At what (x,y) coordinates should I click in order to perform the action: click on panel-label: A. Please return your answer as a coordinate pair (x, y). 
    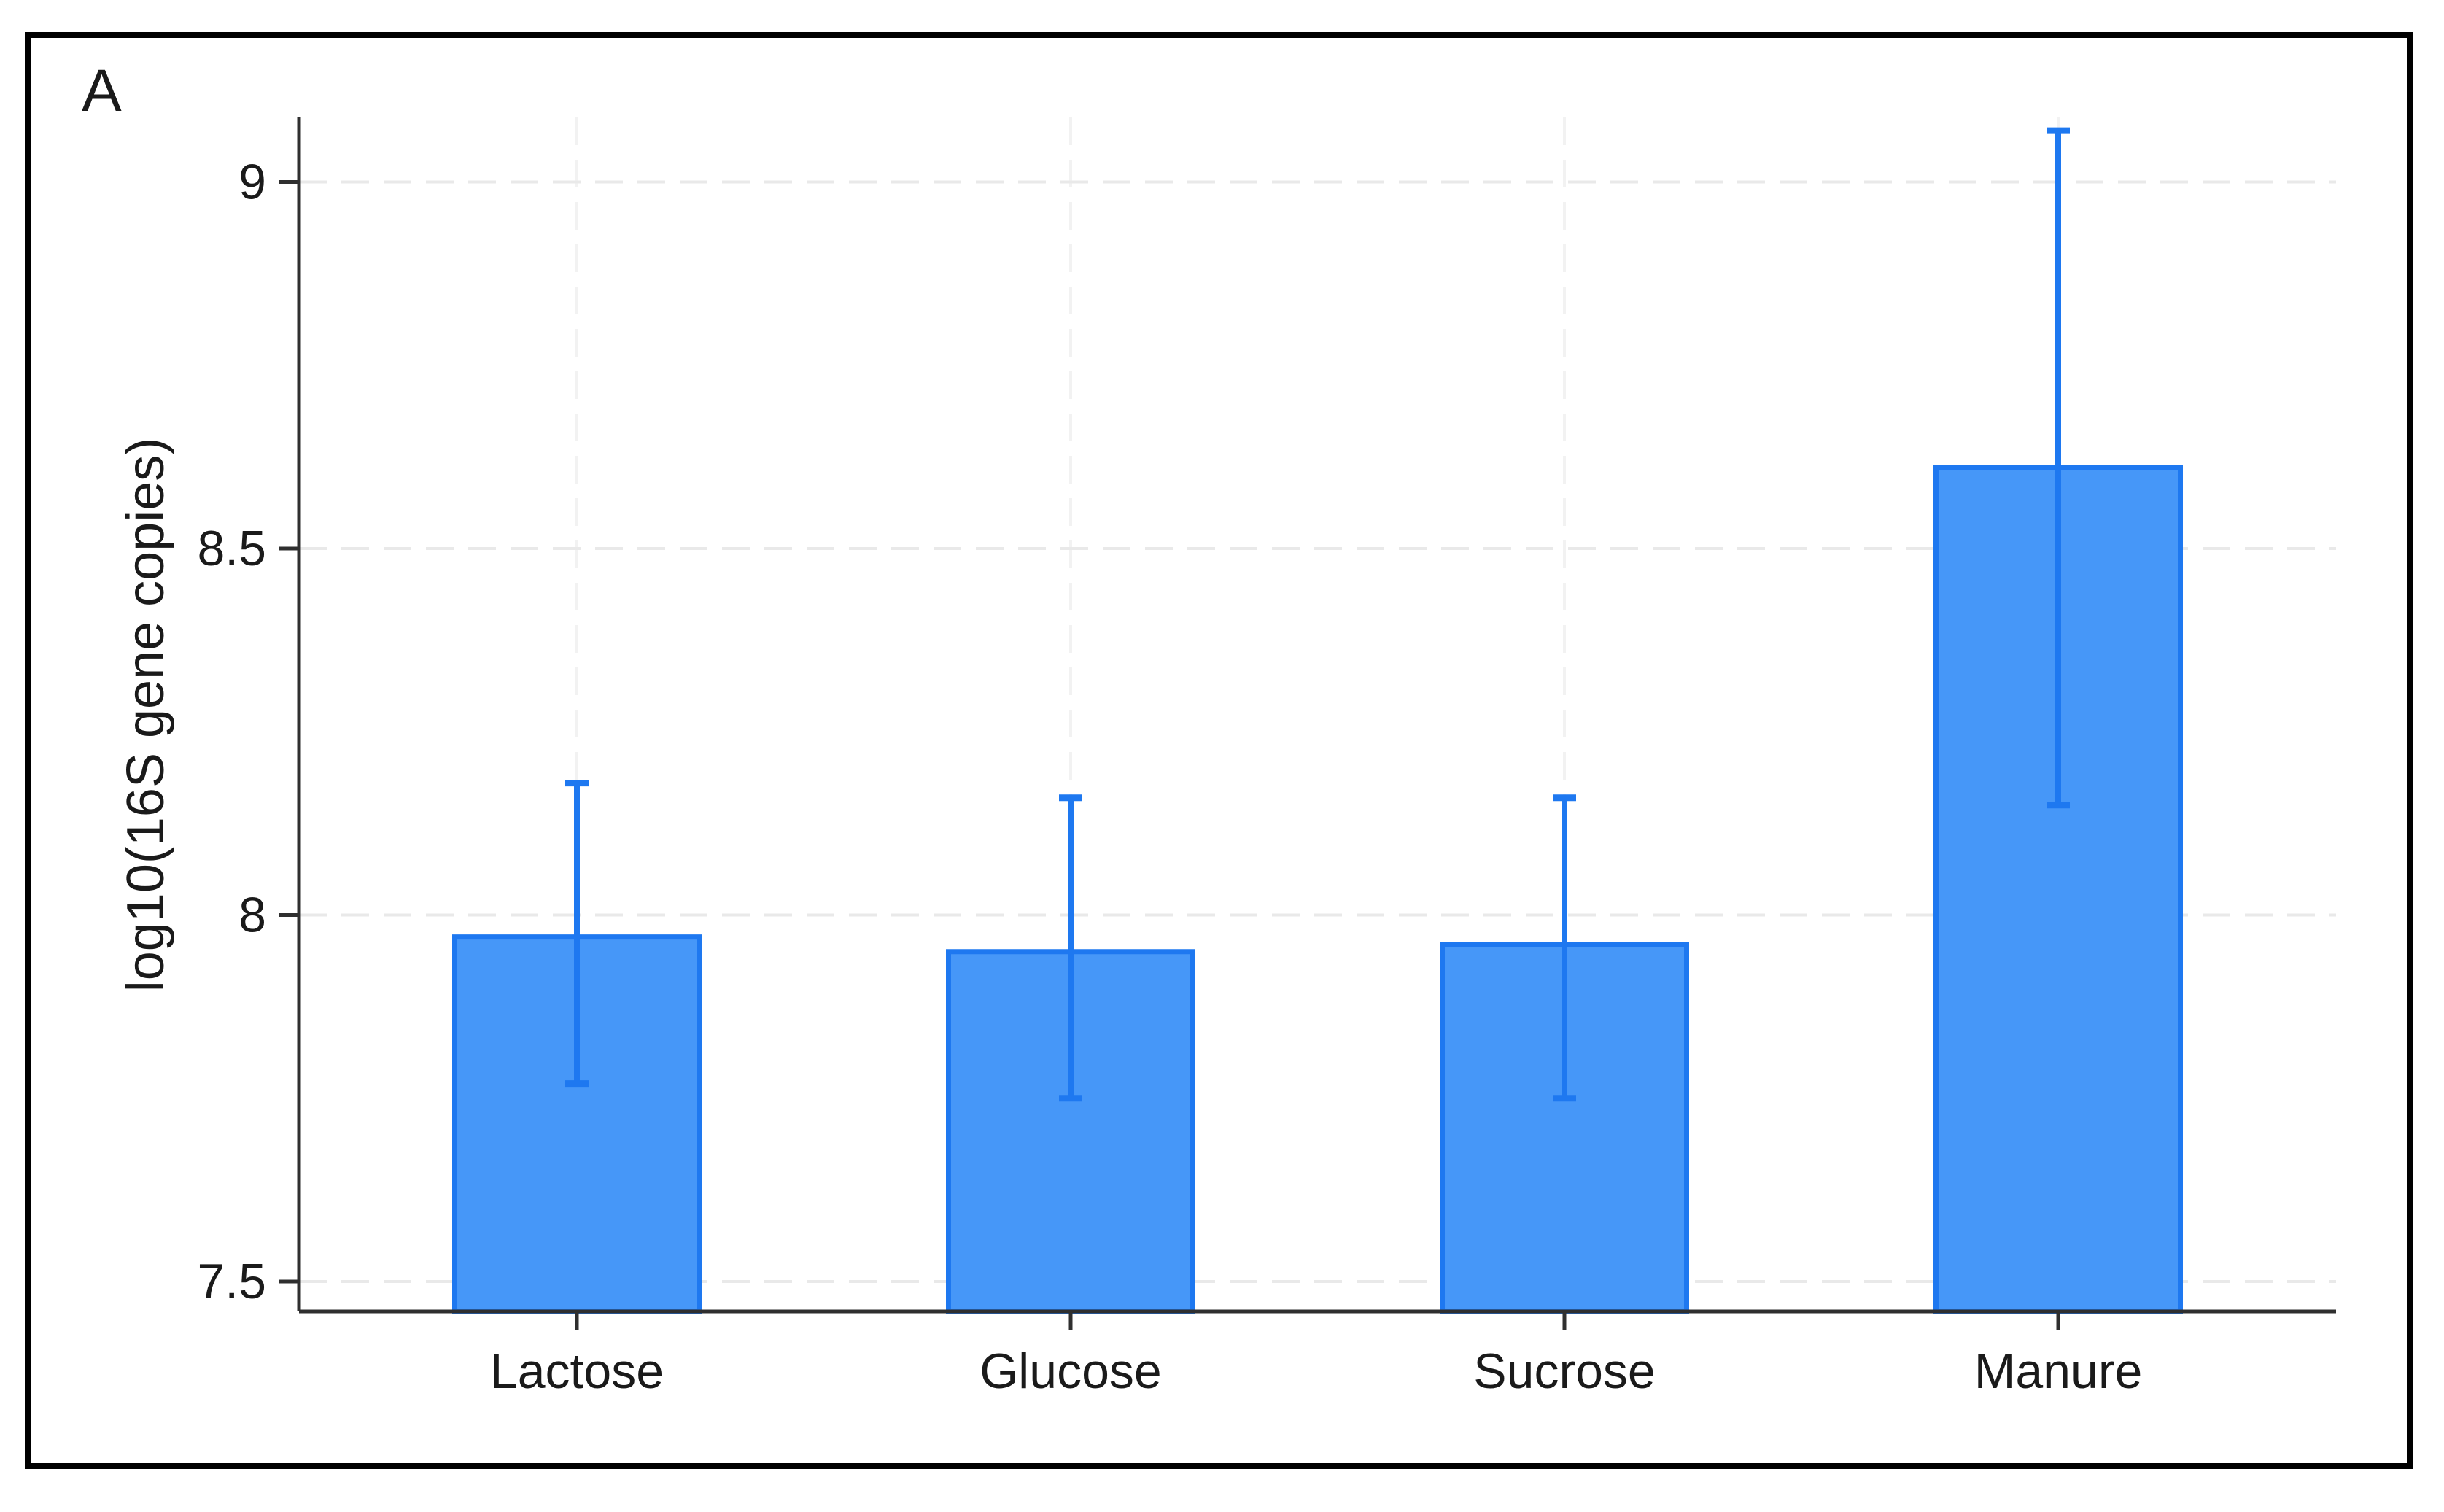
    Looking at the image, I should click on (102, 91).